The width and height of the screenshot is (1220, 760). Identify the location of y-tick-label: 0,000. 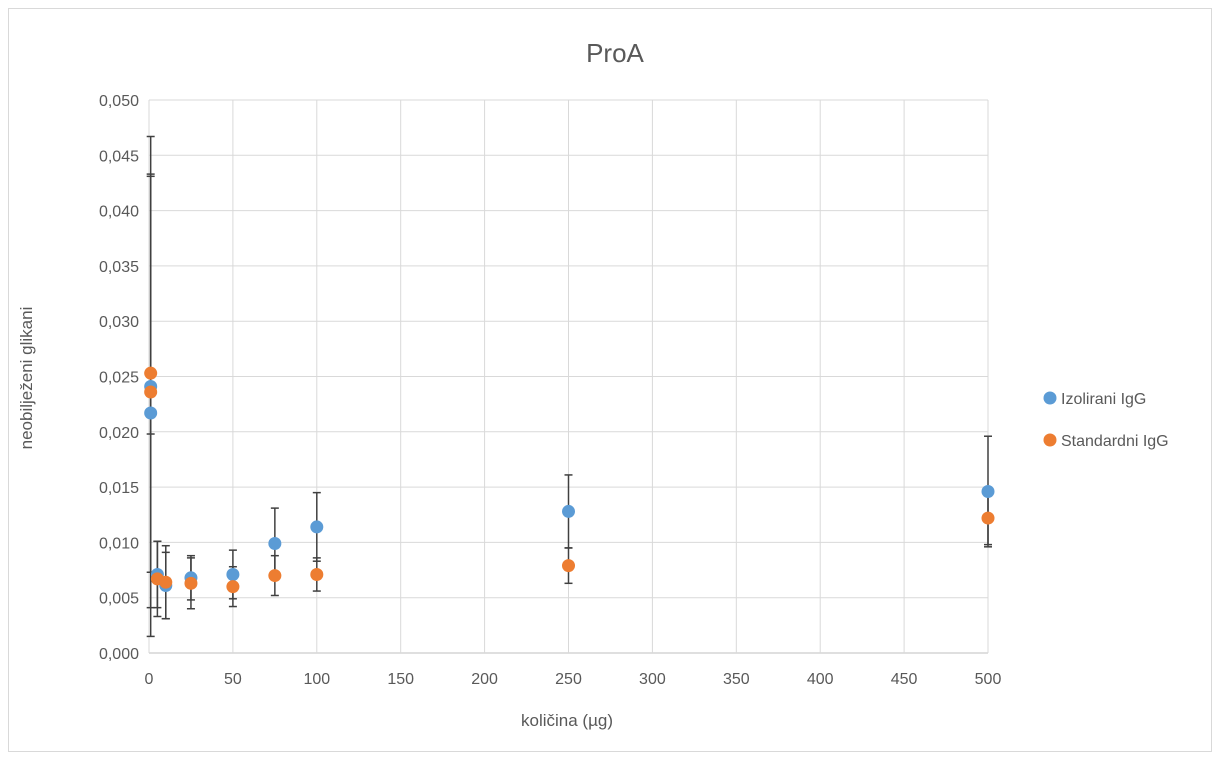
(119, 654).